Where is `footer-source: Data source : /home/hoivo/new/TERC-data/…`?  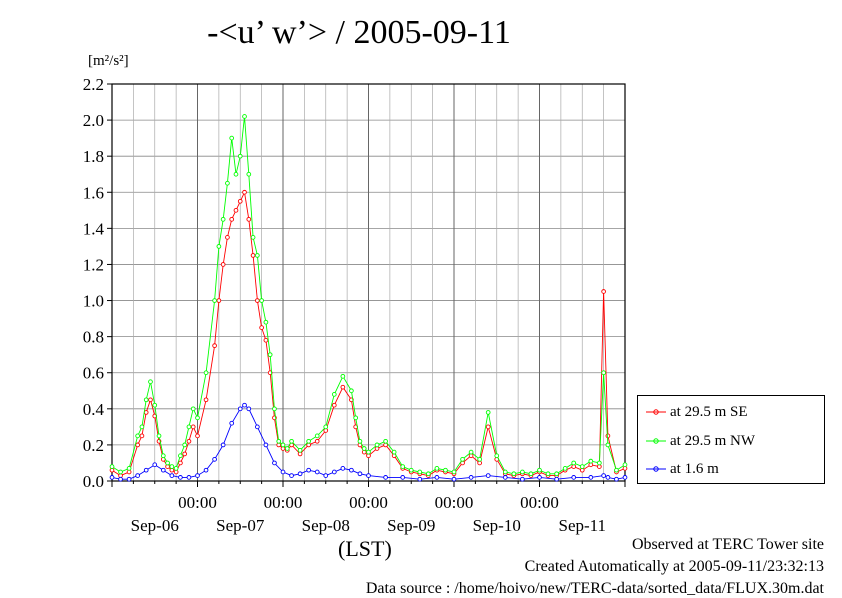
footer-source: Data source : /home/hoivo/new/TERC-data/… is located at coordinates (594, 588).